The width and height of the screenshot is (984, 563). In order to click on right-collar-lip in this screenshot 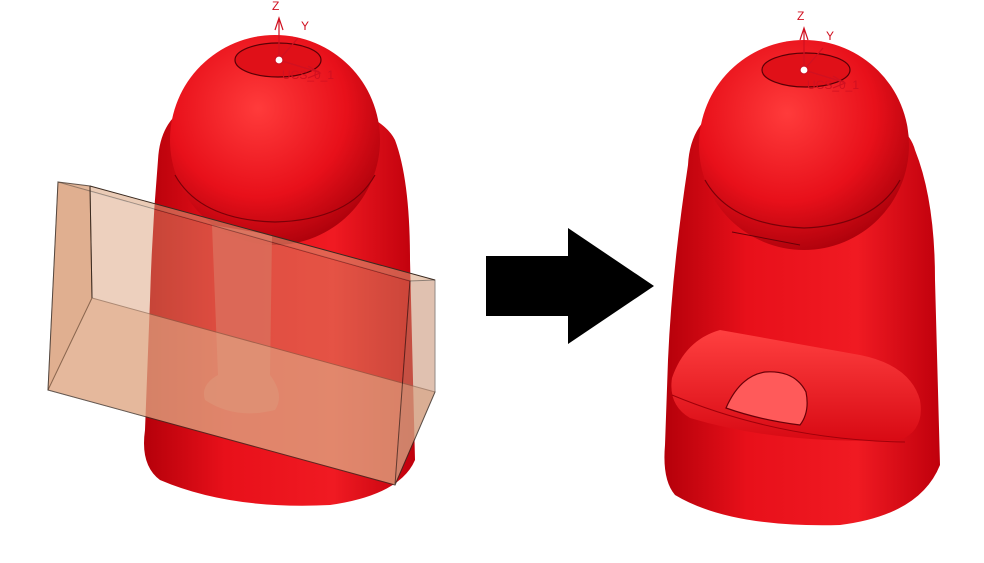, I will do `click(766, 238)`.